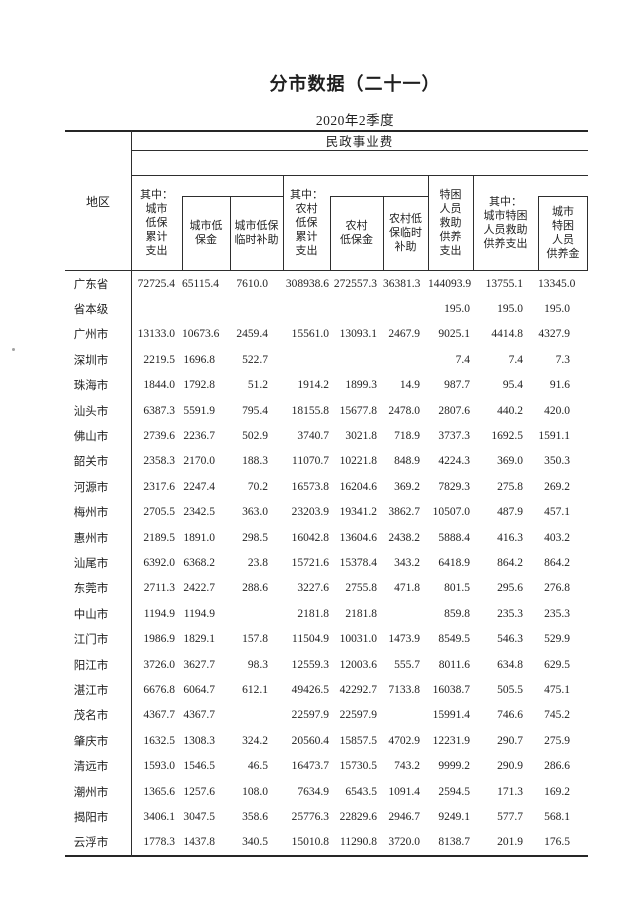 The height and width of the screenshot is (905, 642). What do you see at coordinates (457, 385) in the screenshot?
I see `value-cell: 987.7` at bounding box center [457, 385].